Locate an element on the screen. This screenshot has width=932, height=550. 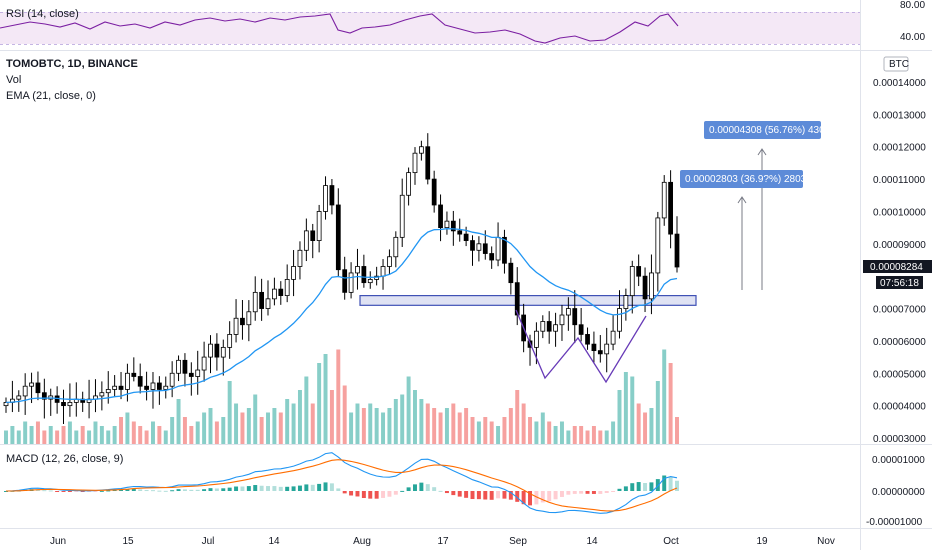
callout-target-1: 0.00002803 (36.9?%) 2803 is located at coordinates (743, 179).